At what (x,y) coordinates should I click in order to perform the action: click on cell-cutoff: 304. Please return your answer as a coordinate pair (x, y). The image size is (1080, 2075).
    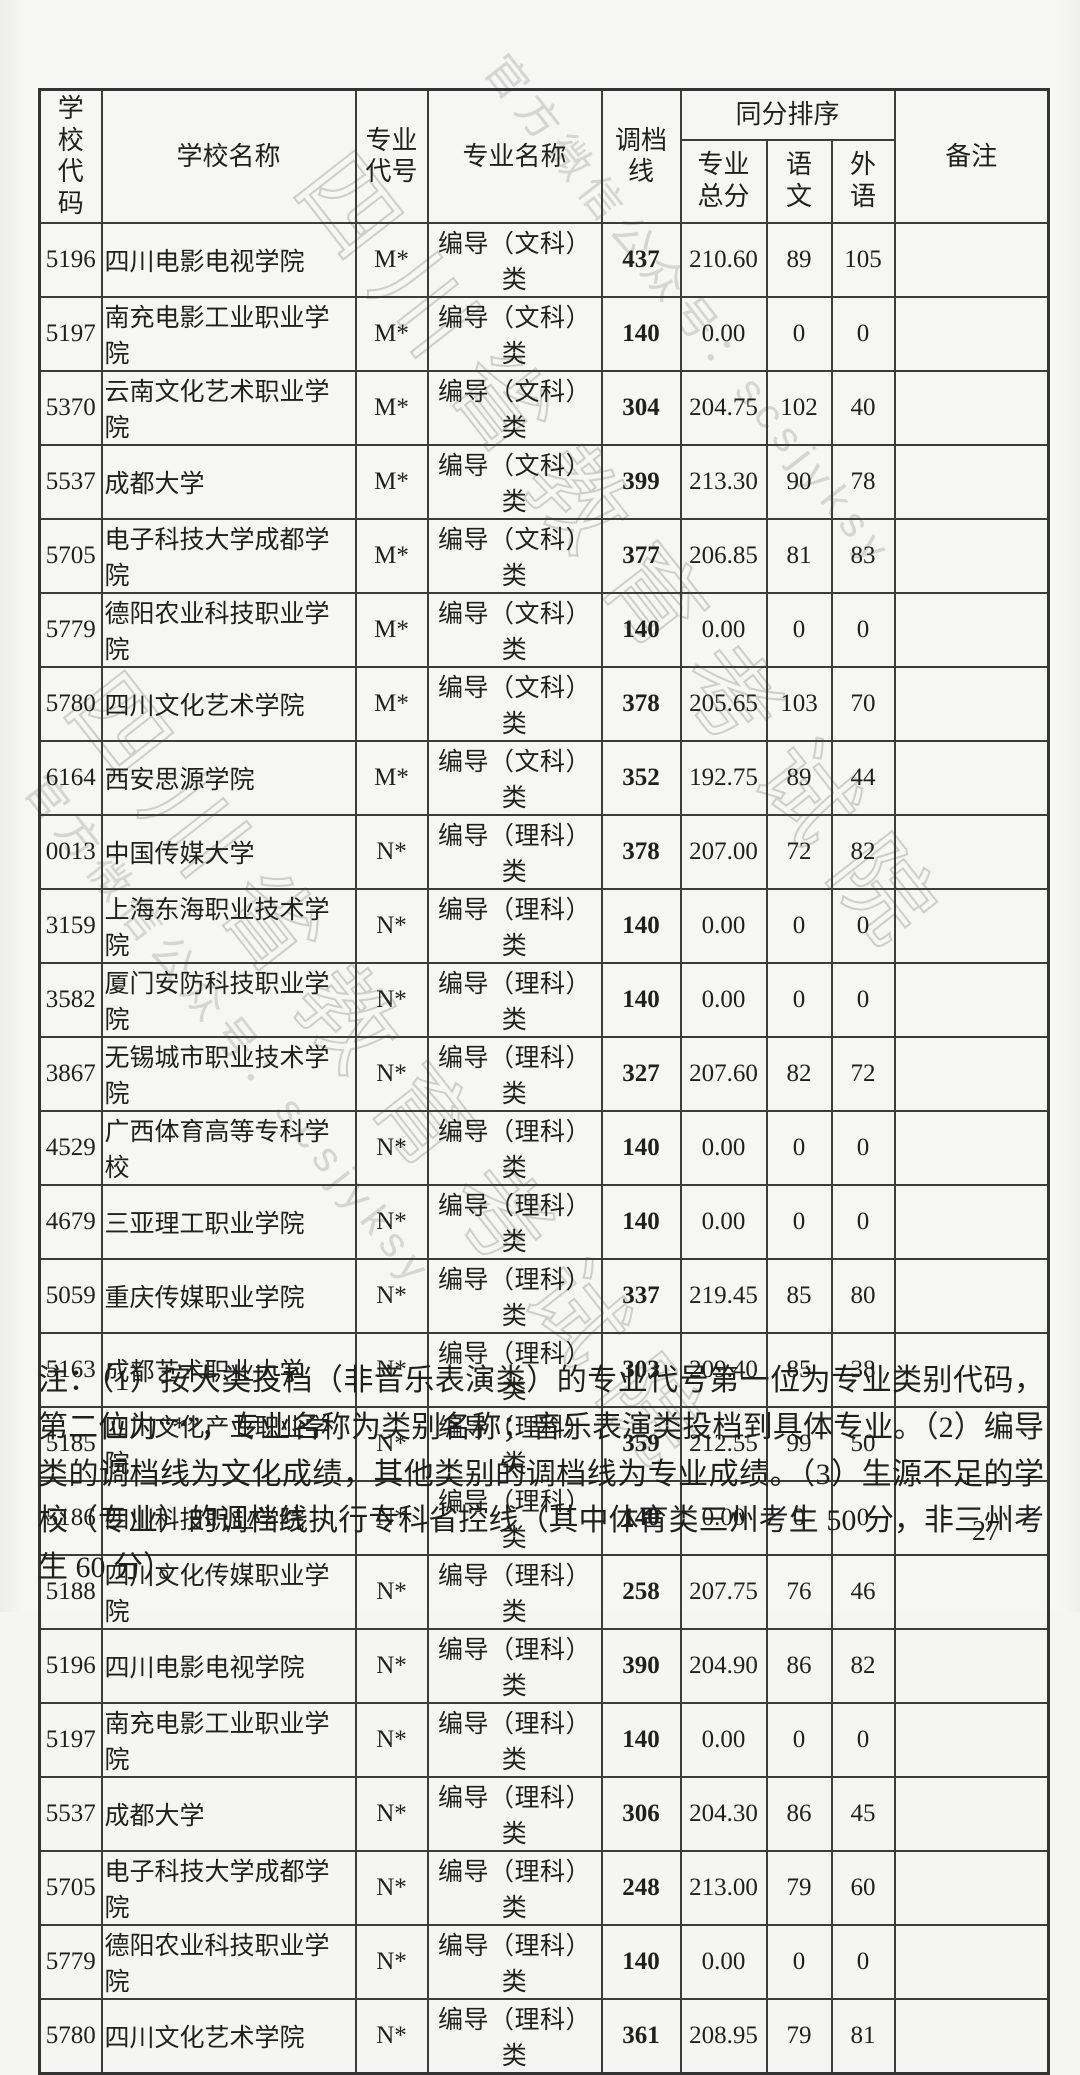
    Looking at the image, I should click on (641, 407).